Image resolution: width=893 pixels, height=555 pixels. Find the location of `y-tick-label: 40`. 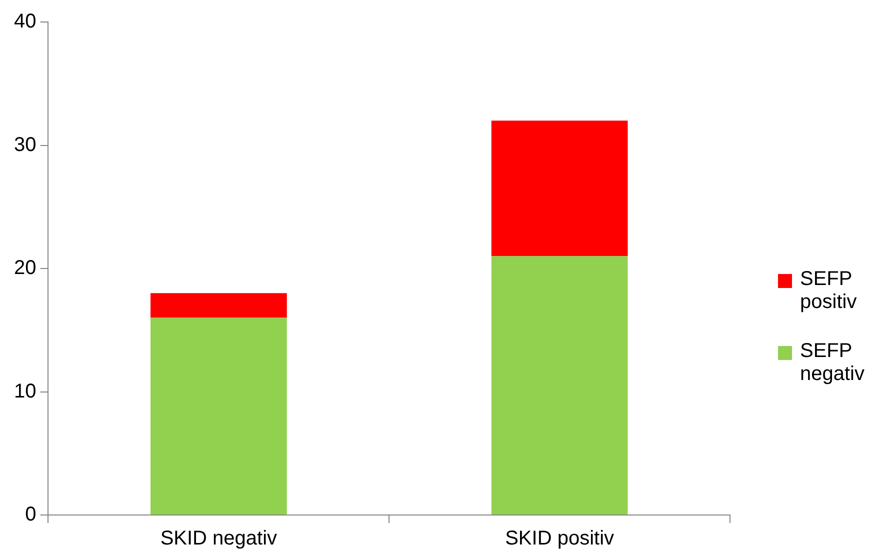

y-tick-label: 40 is located at coordinates (25, 21).